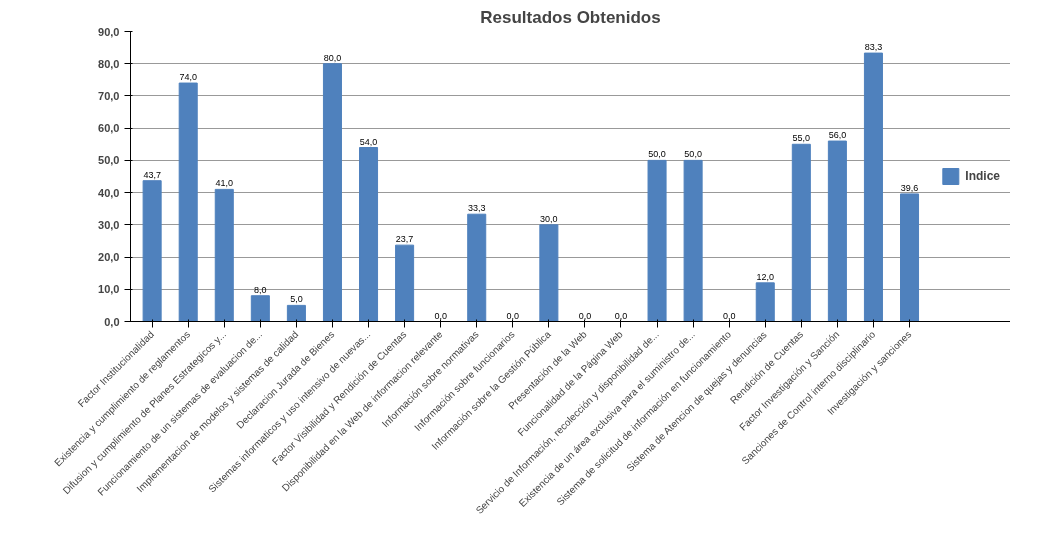 The height and width of the screenshot is (557, 1044). I want to click on y-tick-label: 30,0, so click(109, 224).